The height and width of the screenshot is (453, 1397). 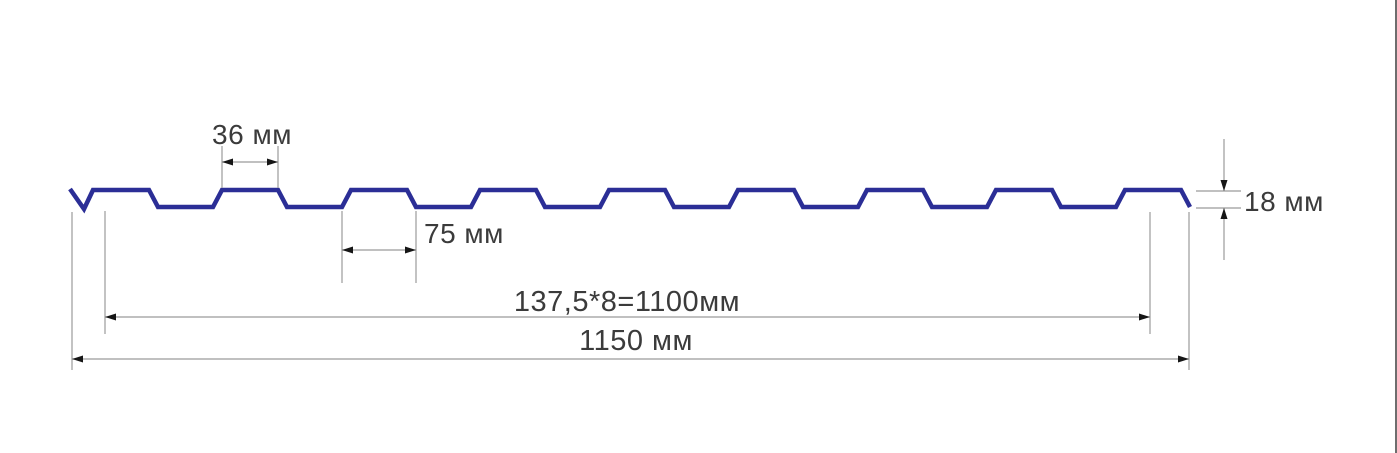 I want to click on rib-top-width-label: 36 мм, so click(x=252, y=134).